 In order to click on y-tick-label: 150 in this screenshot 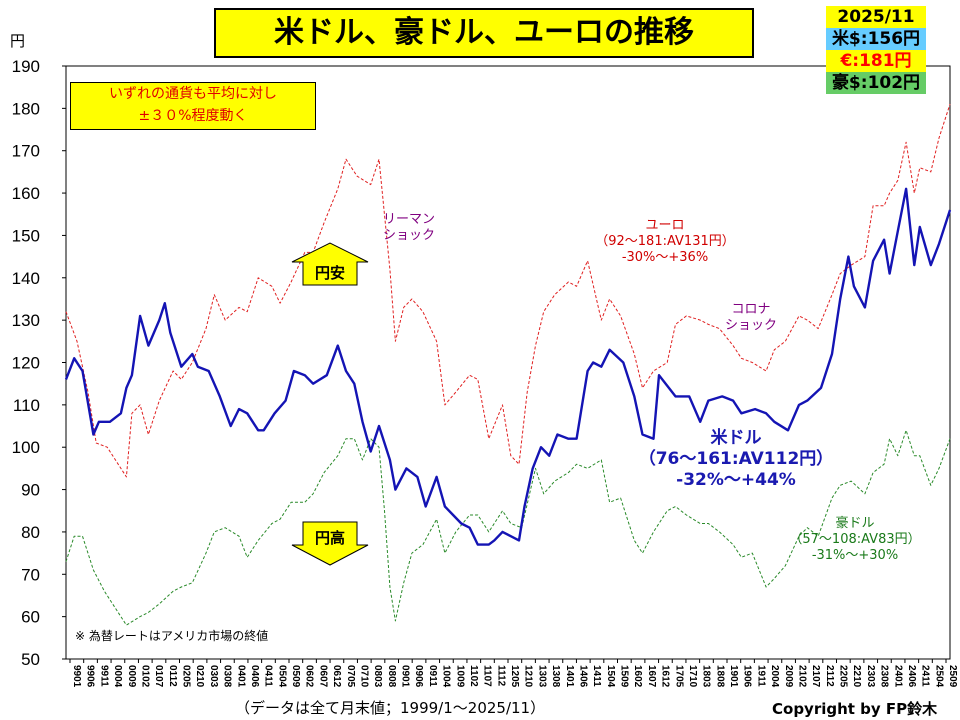, I will do `click(26, 235)`.